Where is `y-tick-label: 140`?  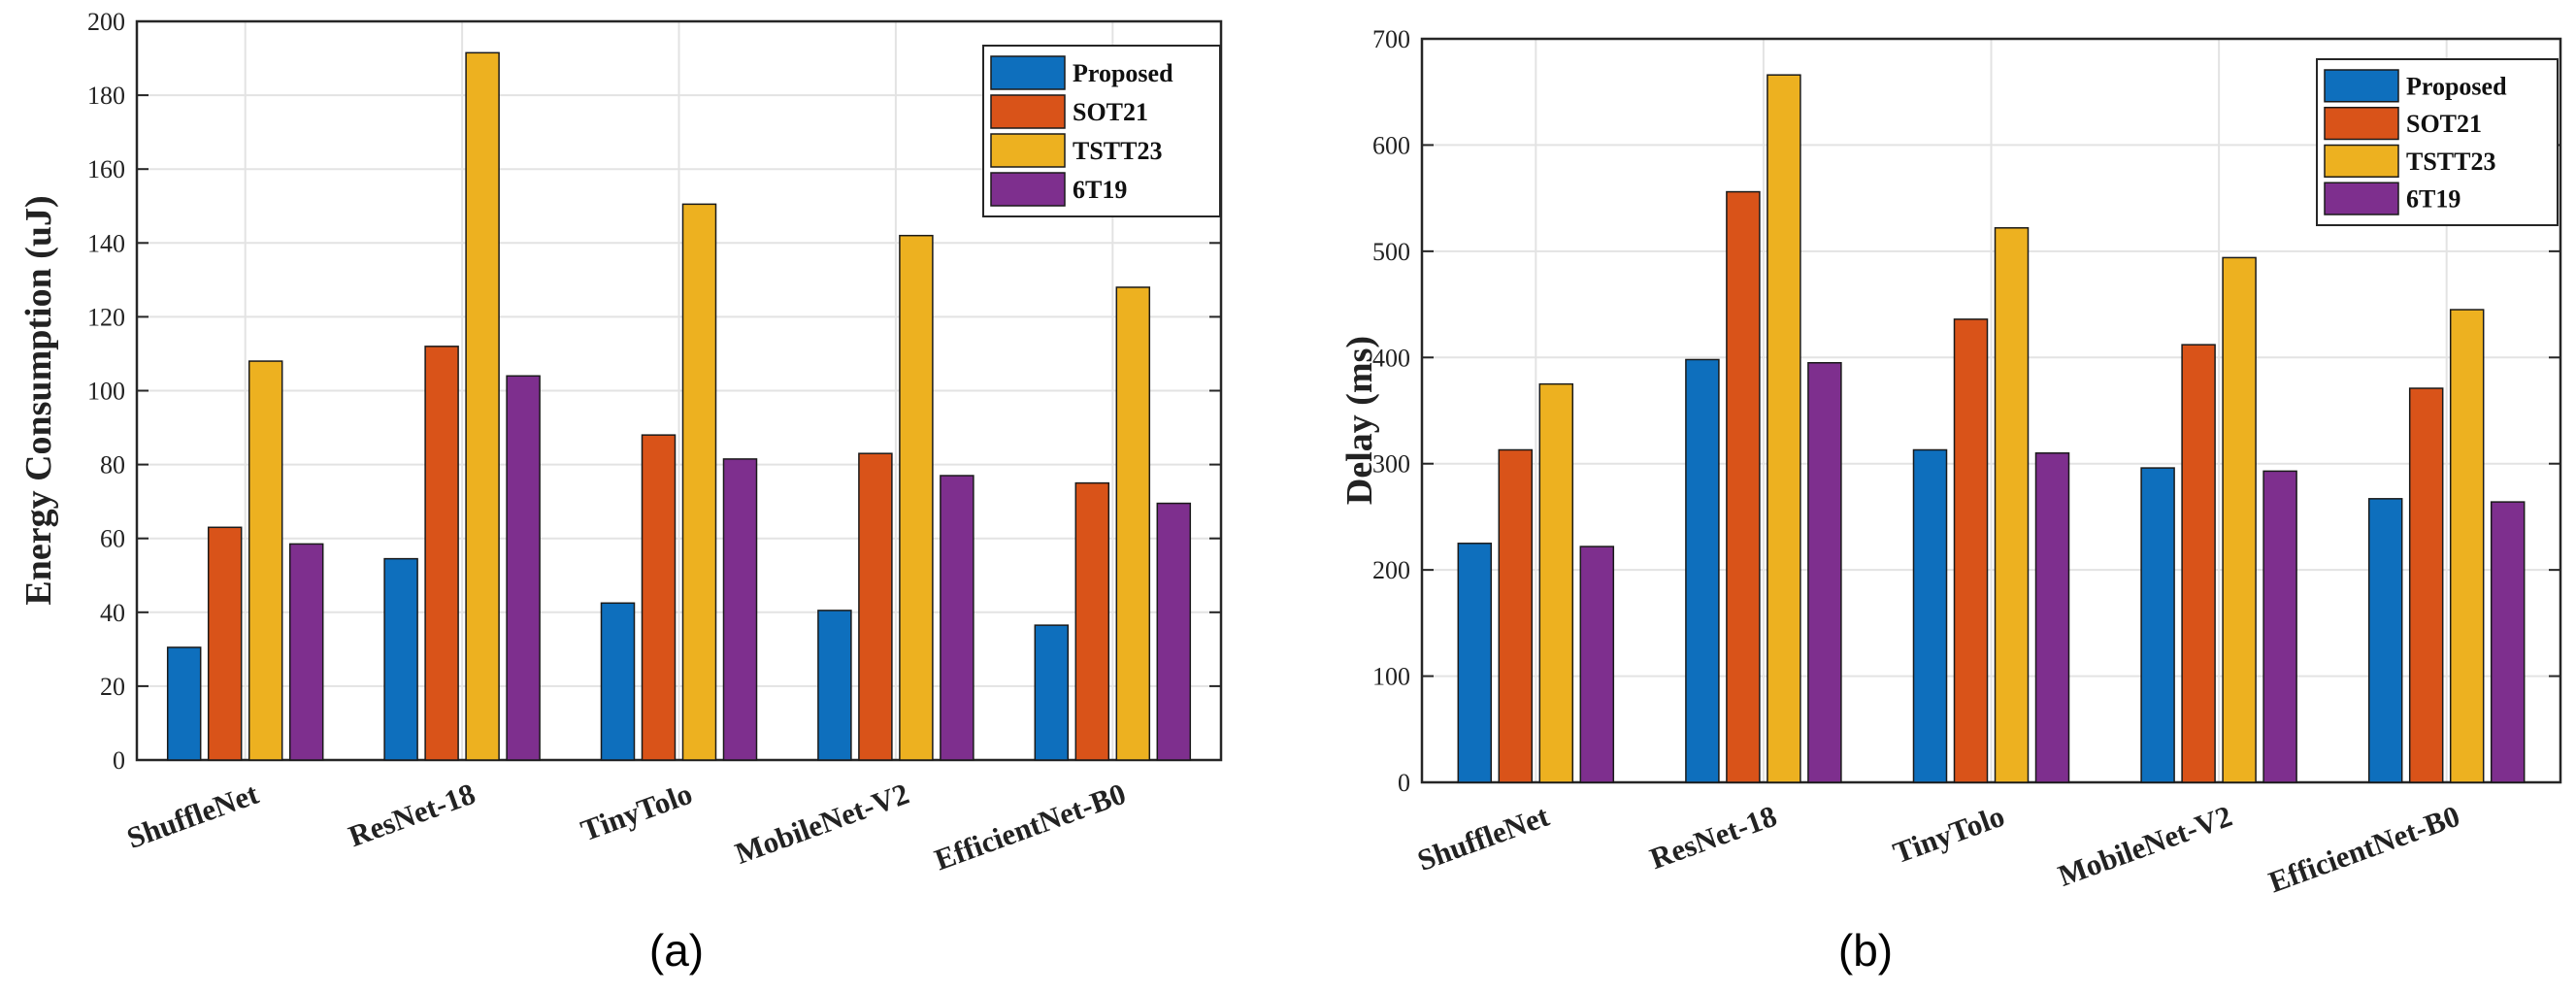 y-tick-label: 140 is located at coordinates (106, 243).